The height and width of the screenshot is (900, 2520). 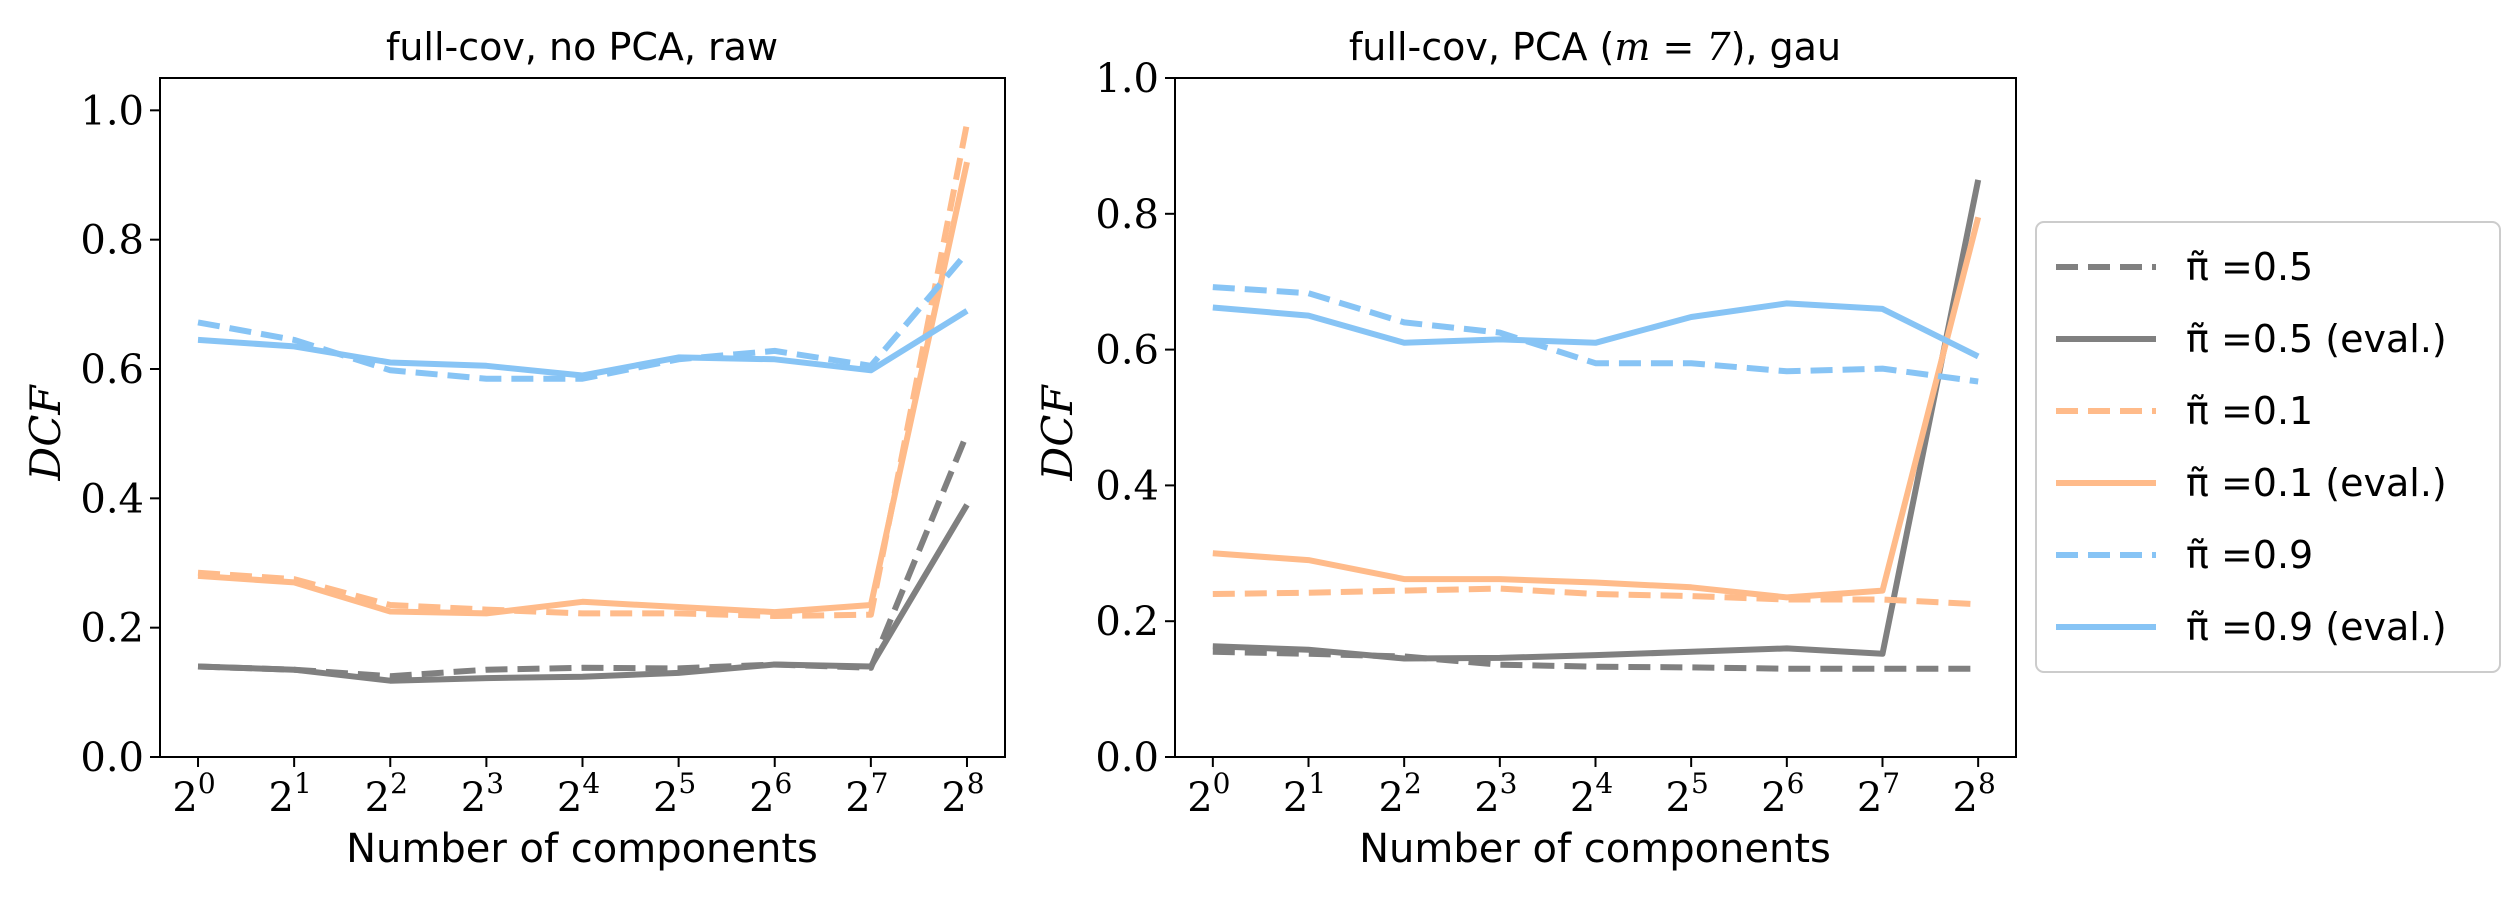 I want to click on y-axis-label-right: DCF, so click(x=1057, y=433).